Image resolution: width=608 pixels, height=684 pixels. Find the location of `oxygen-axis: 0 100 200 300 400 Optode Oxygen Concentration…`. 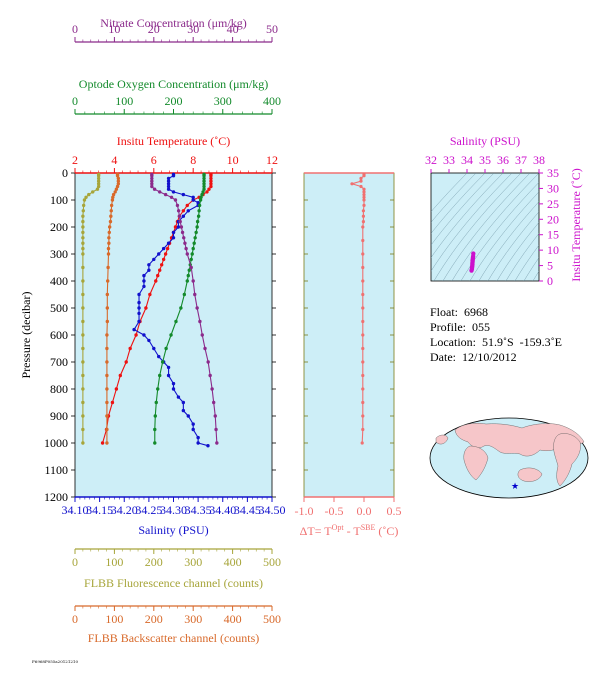

oxygen-axis: 0 100 200 300 400 Optode Oxygen Concentration… is located at coordinates (176, 96).